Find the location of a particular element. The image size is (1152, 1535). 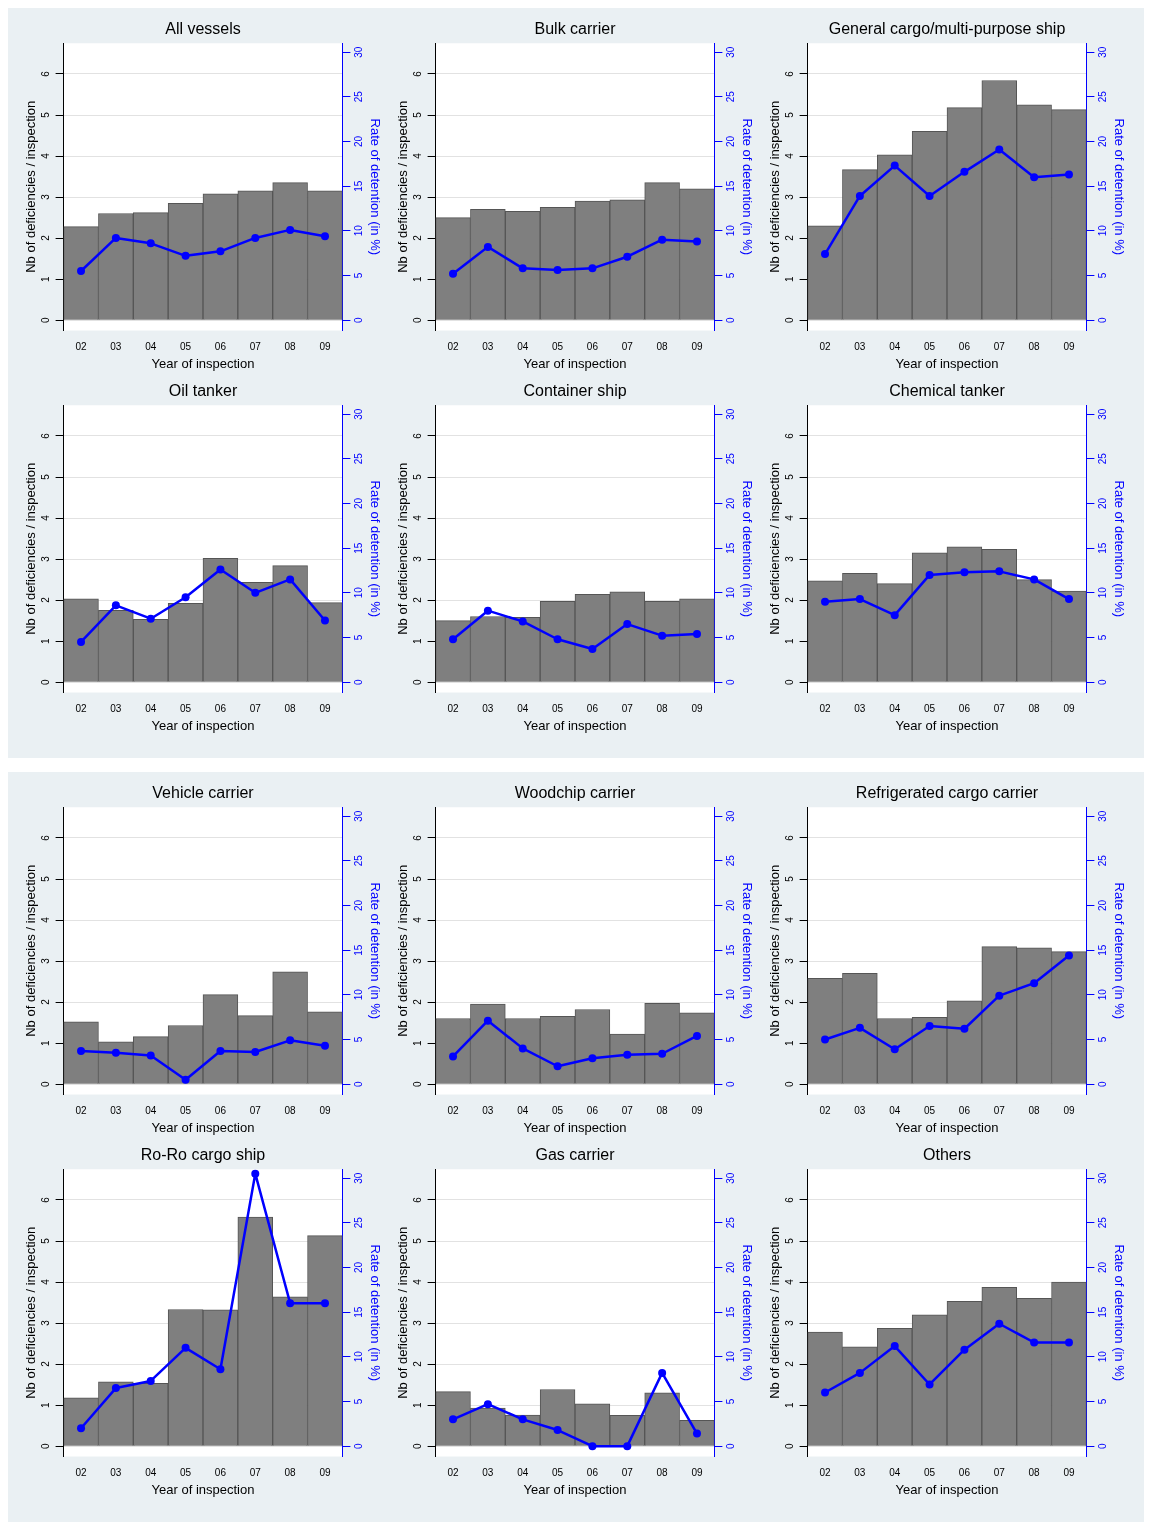

chart-title: Refrigerated cargo carrier is located at coordinates (947, 793).